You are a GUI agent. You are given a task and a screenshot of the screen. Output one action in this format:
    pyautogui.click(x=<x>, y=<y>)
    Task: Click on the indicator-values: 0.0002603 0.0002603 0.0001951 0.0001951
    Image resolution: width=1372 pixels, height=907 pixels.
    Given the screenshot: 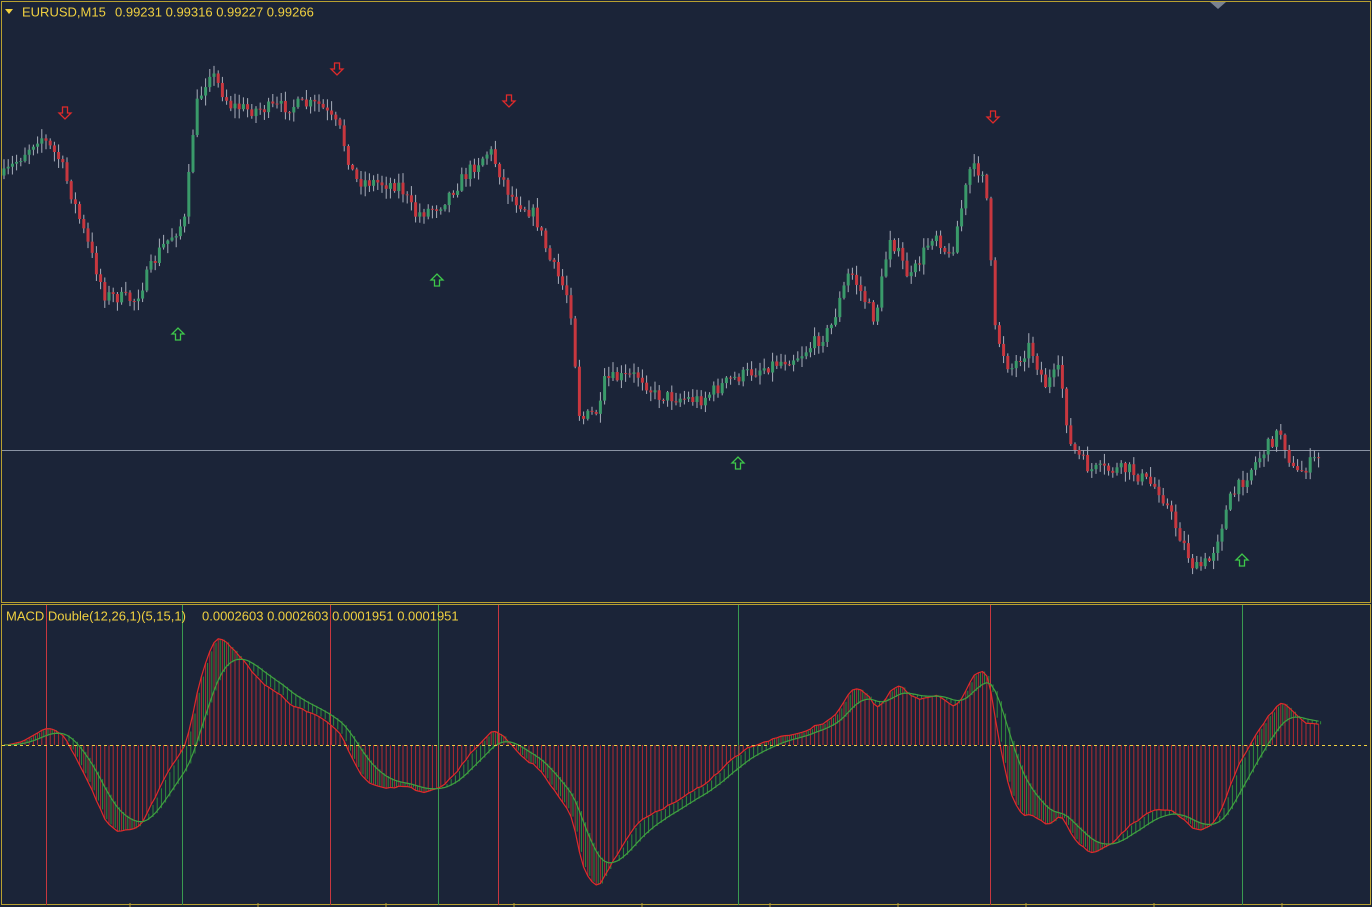 What is the action you would take?
    pyautogui.click(x=330, y=615)
    